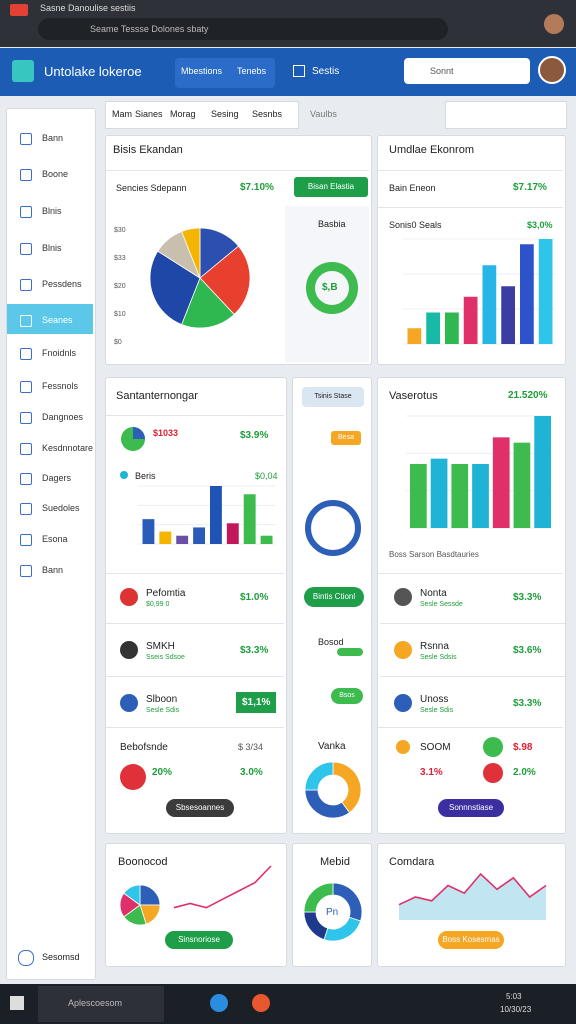  I want to click on toolbar, so click(202, 115).